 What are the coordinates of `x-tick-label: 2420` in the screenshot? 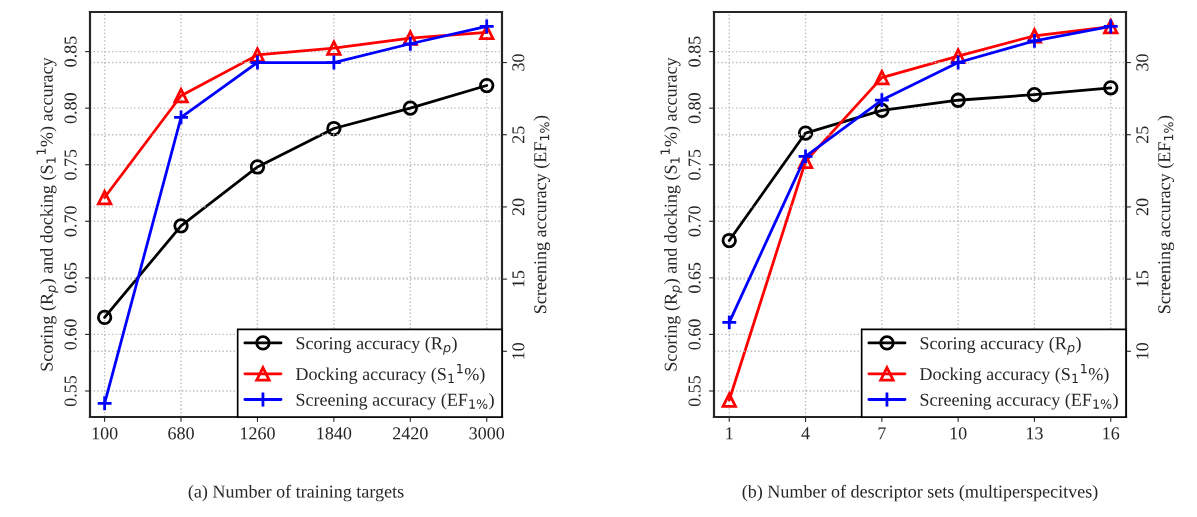 It's located at (410, 433).